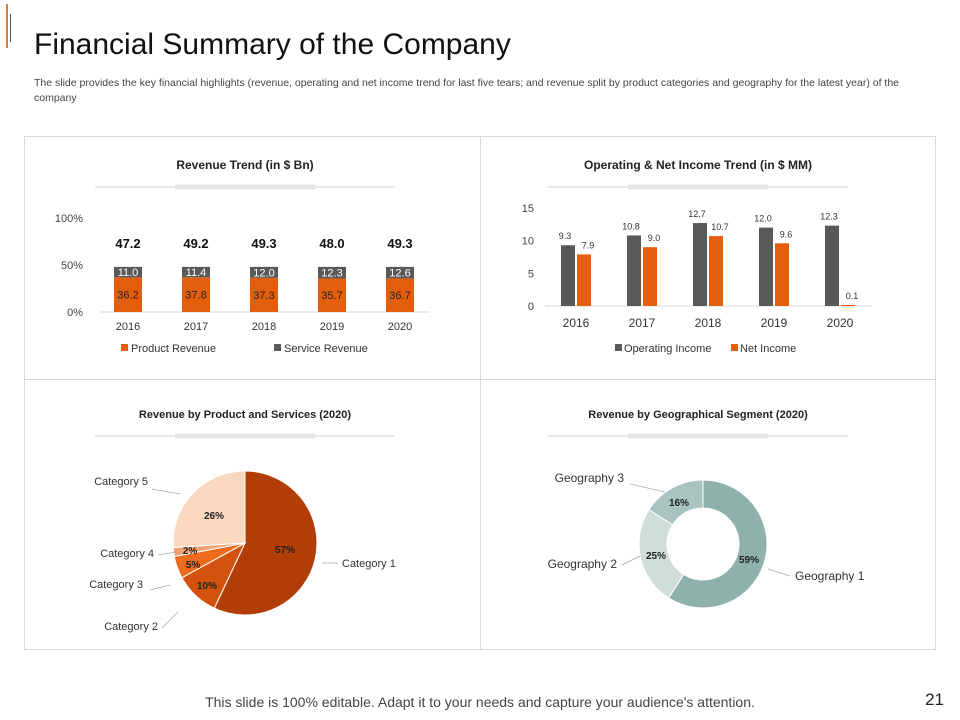 Image resolution: width=960 pixels, height=720 pixels. I want to click on income-x-tick: 2017, so click(642, 323).